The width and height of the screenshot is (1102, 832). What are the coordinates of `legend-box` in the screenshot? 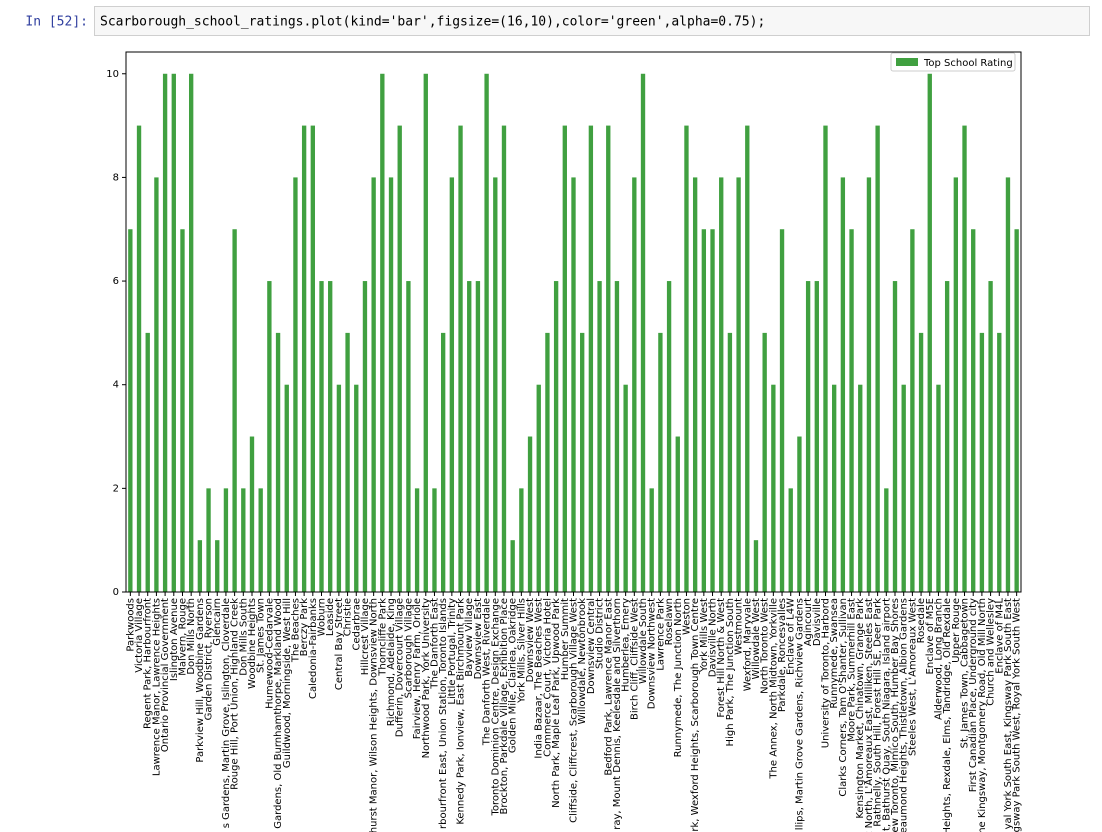 It's located at (953, 62).